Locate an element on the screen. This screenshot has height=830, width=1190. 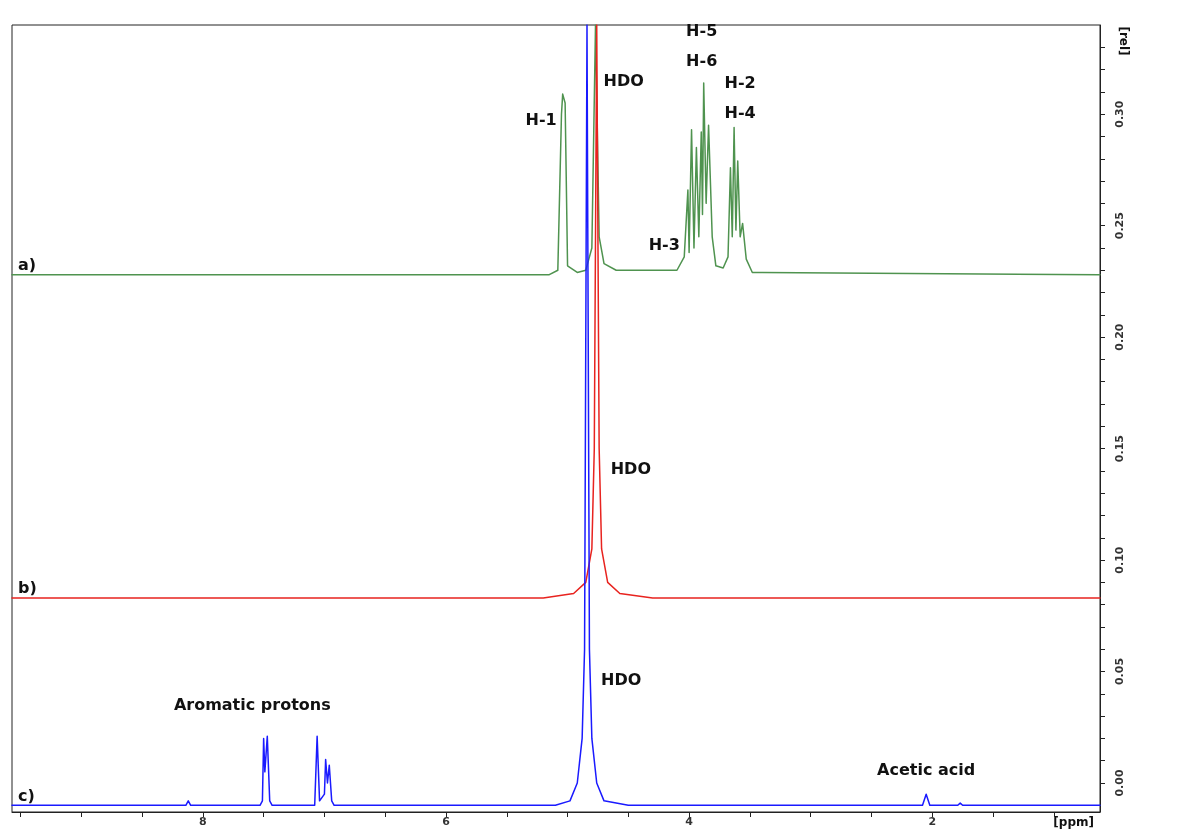
annotation: H-2 is located at coordinates (740, 83).